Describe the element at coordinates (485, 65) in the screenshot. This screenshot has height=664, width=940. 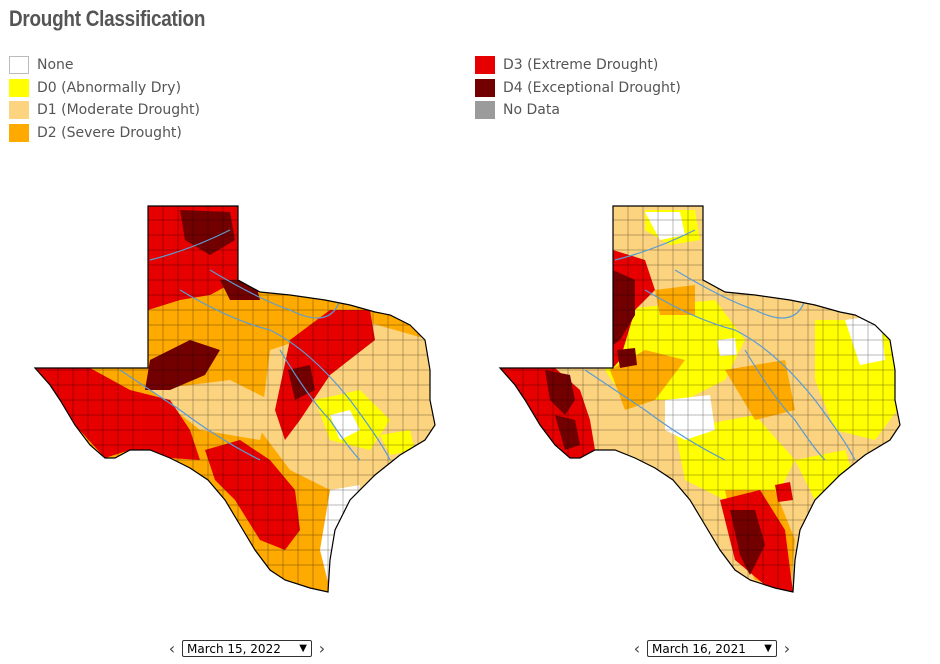
I see `legend-swatch-d3` at that location.